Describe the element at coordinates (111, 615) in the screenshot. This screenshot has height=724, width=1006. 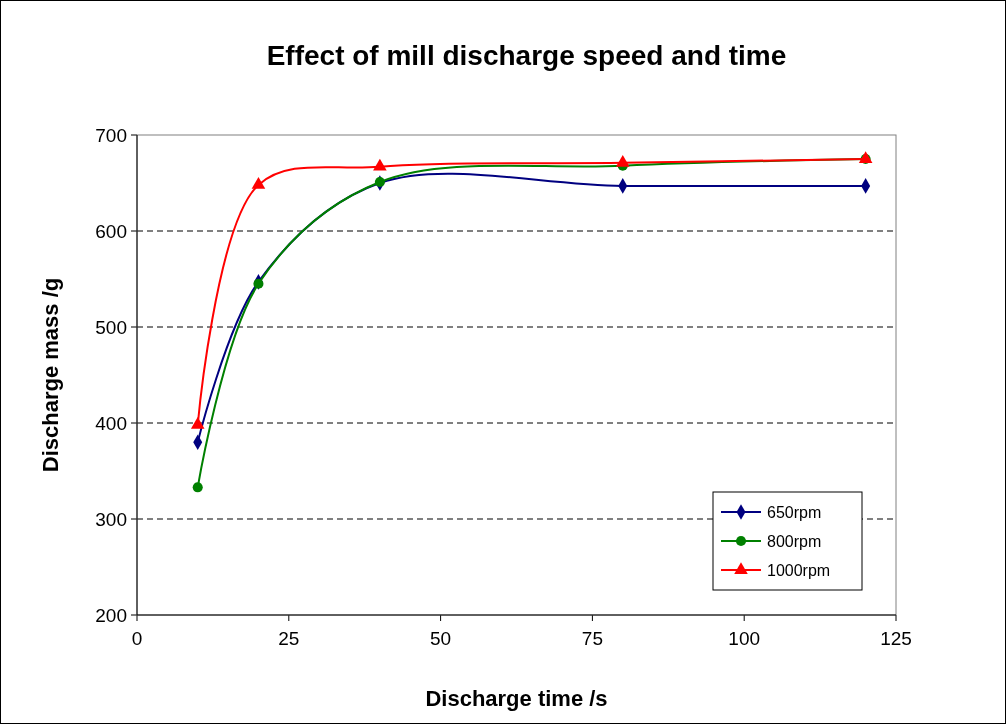
I see `y-tick-label: 200` at that location.